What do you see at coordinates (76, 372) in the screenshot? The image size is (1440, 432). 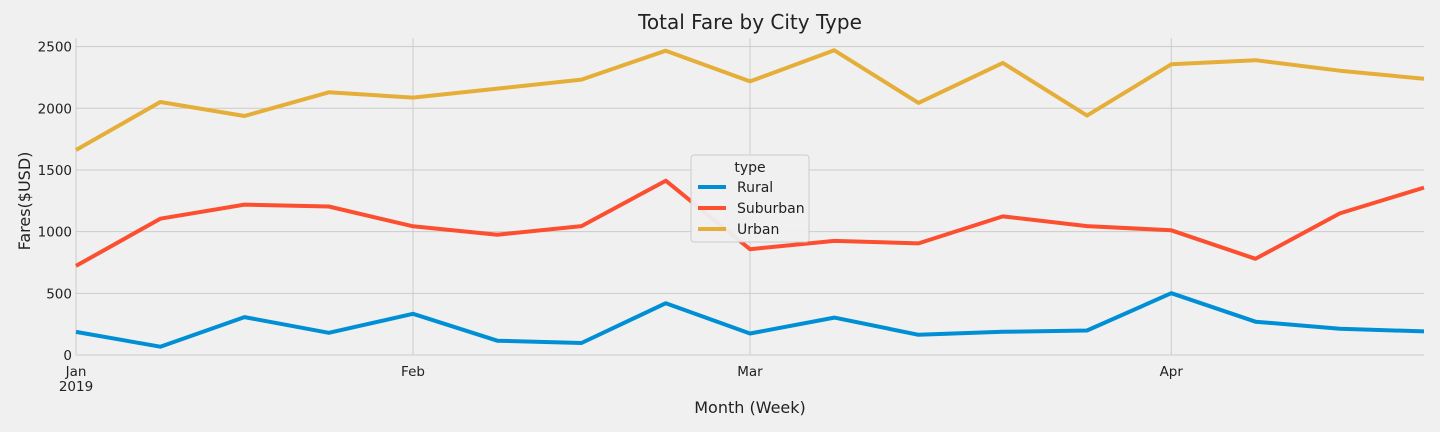 I see `x-tick-label: Jan` at bounding box center [76, 372].